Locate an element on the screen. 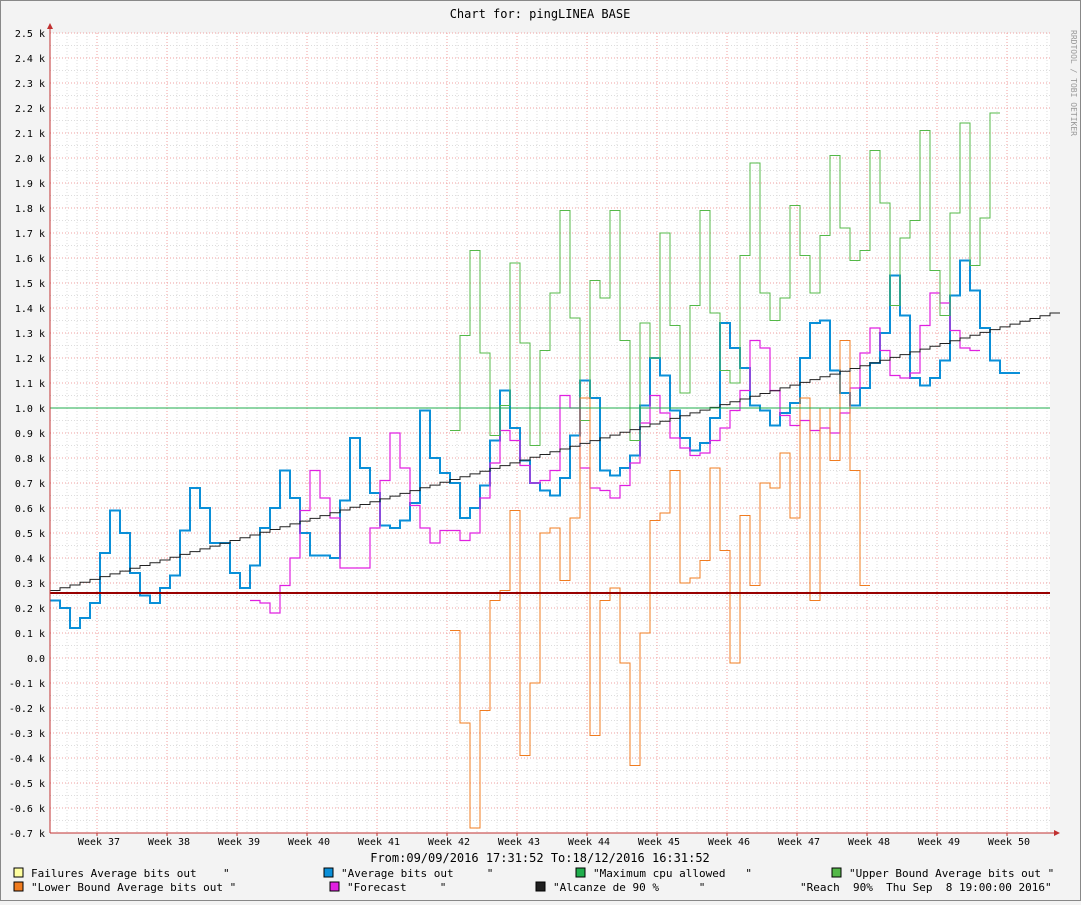 This screenshot has width=1081, height=905. y-tick-label: -0.7 k is located at coordinates (27, 834).